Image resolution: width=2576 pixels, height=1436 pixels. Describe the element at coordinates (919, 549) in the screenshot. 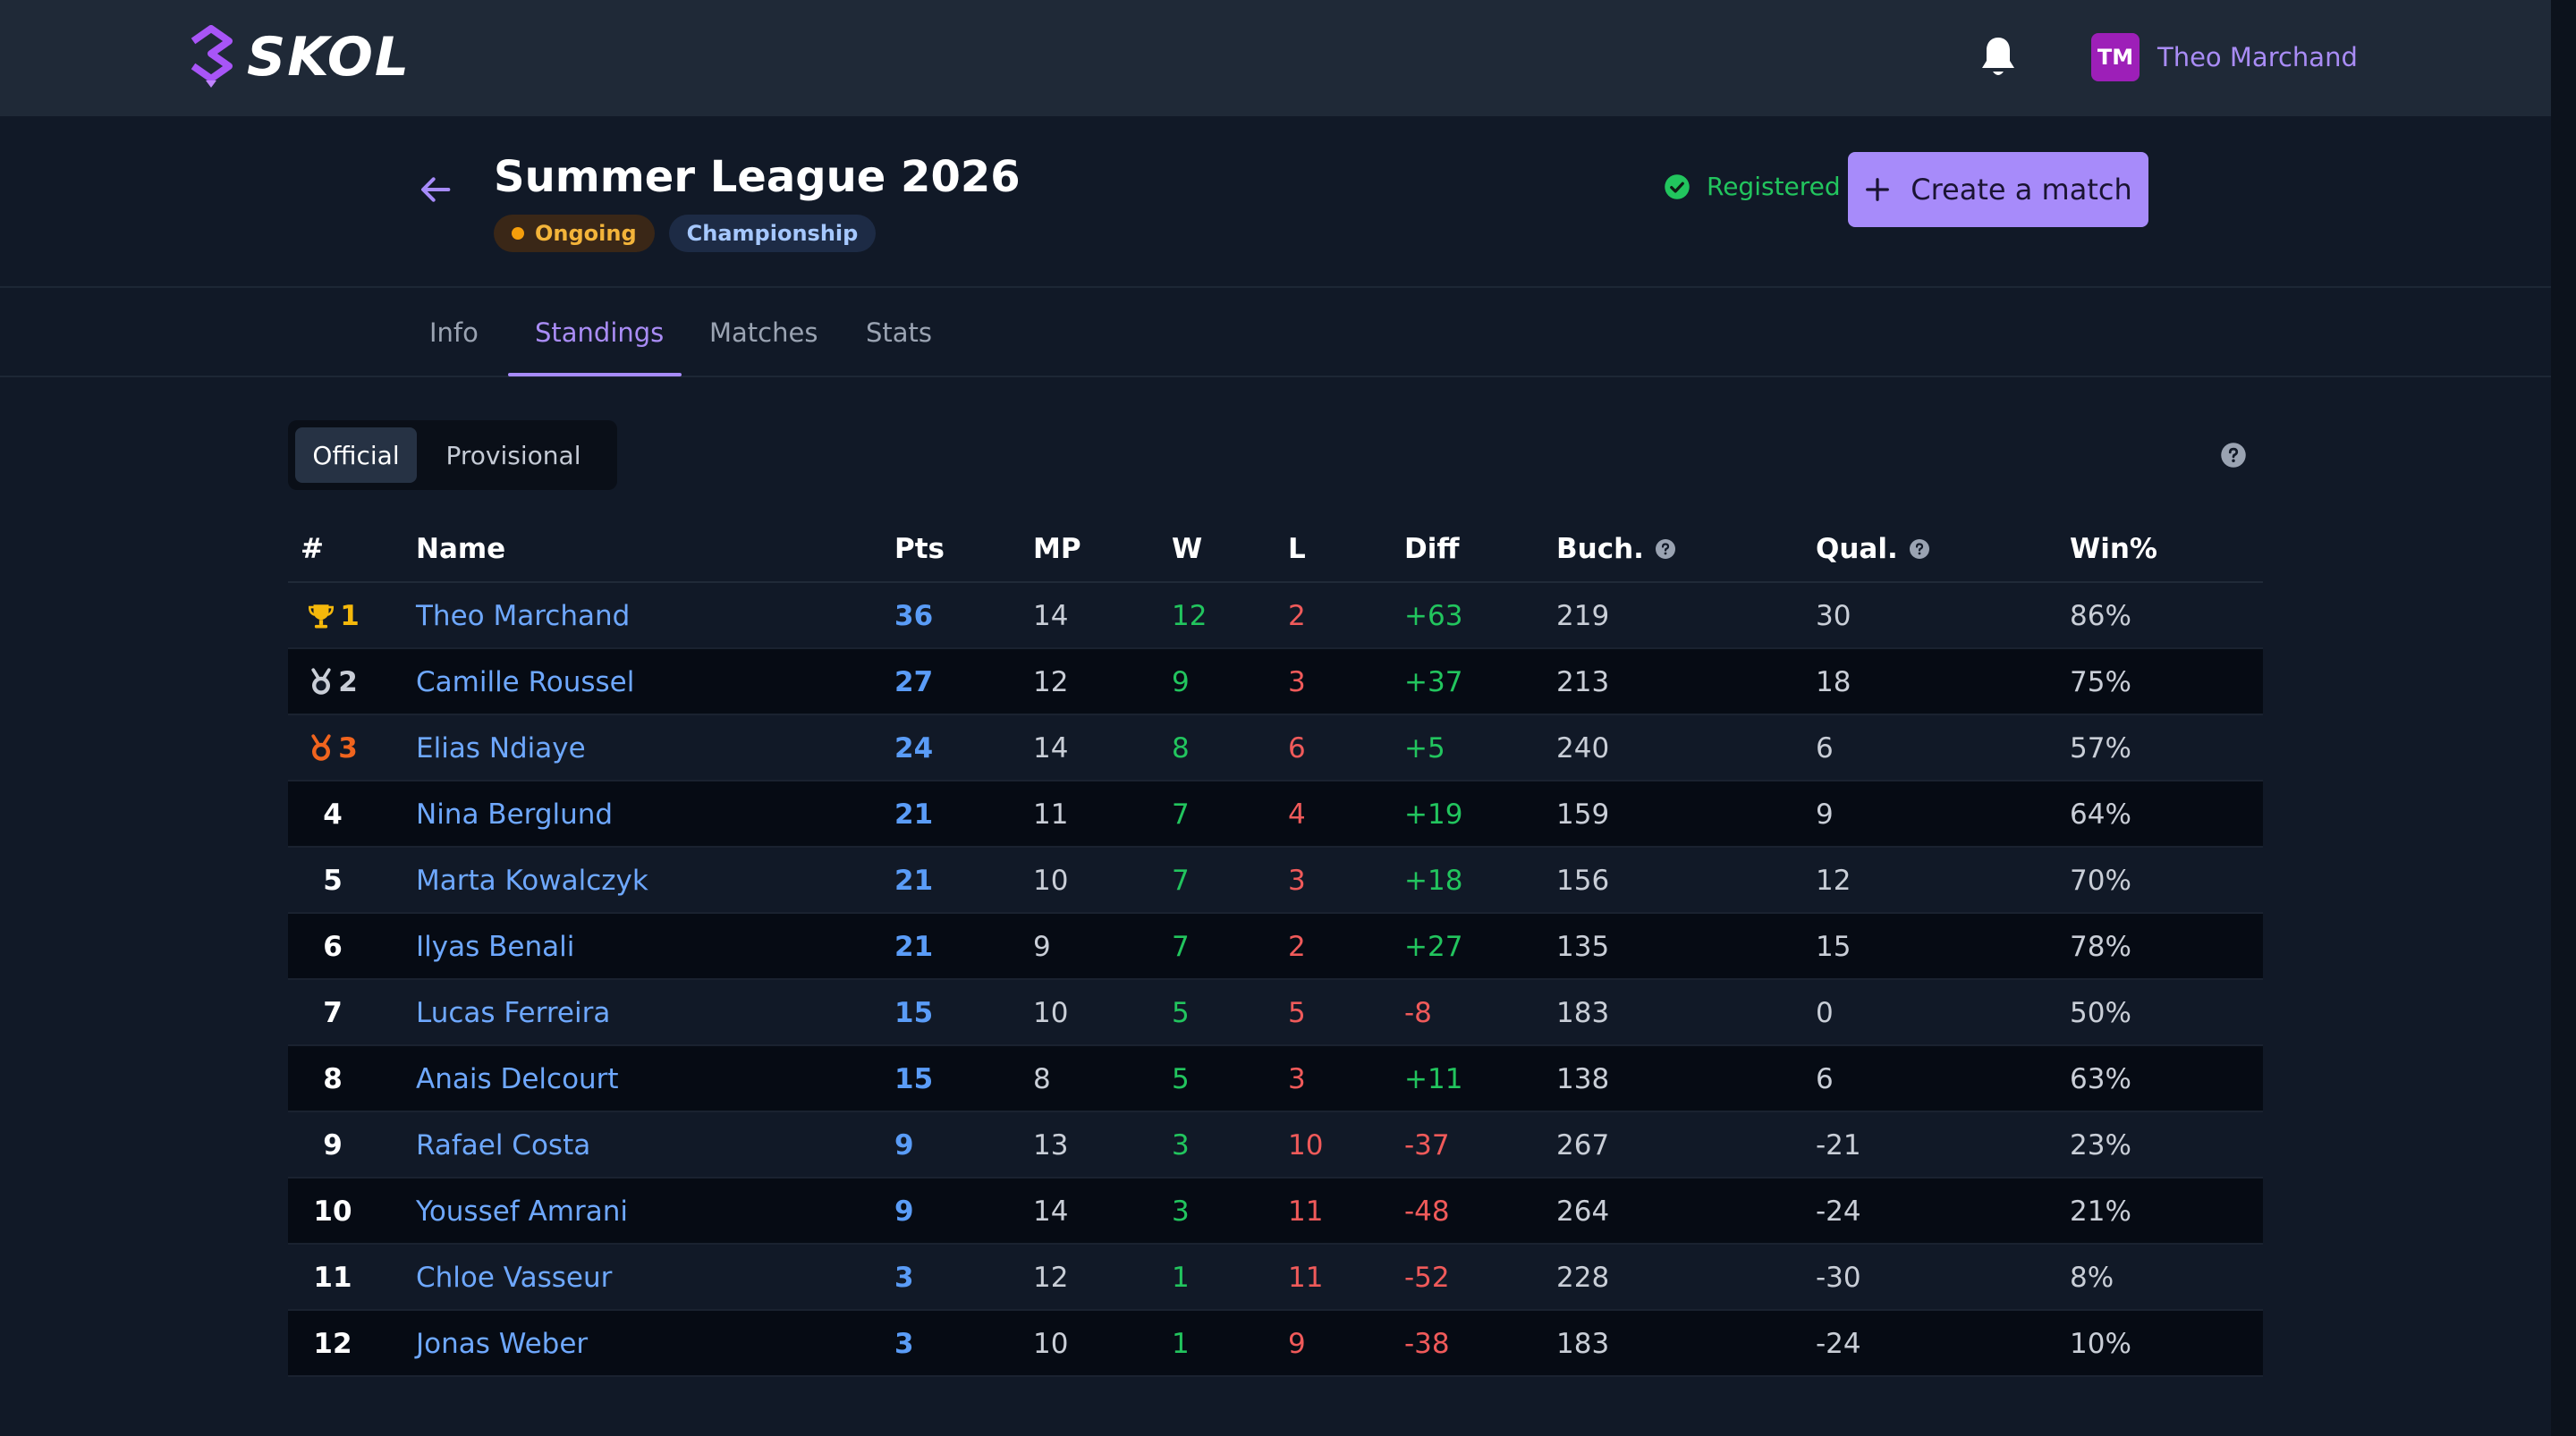

I see `col-pts: Pts` at that location.